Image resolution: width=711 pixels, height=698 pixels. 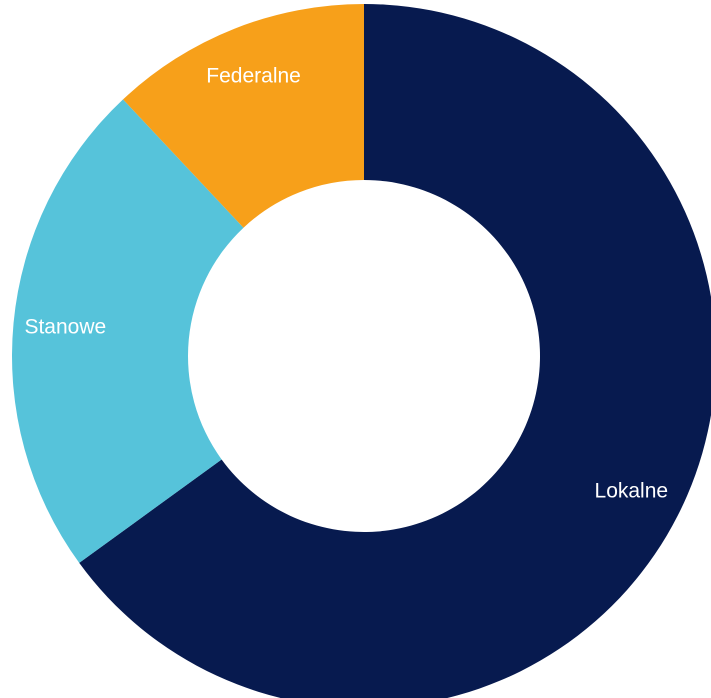 I want to click on slice-label-federalne: Federalne, so click(x=253, y=76).